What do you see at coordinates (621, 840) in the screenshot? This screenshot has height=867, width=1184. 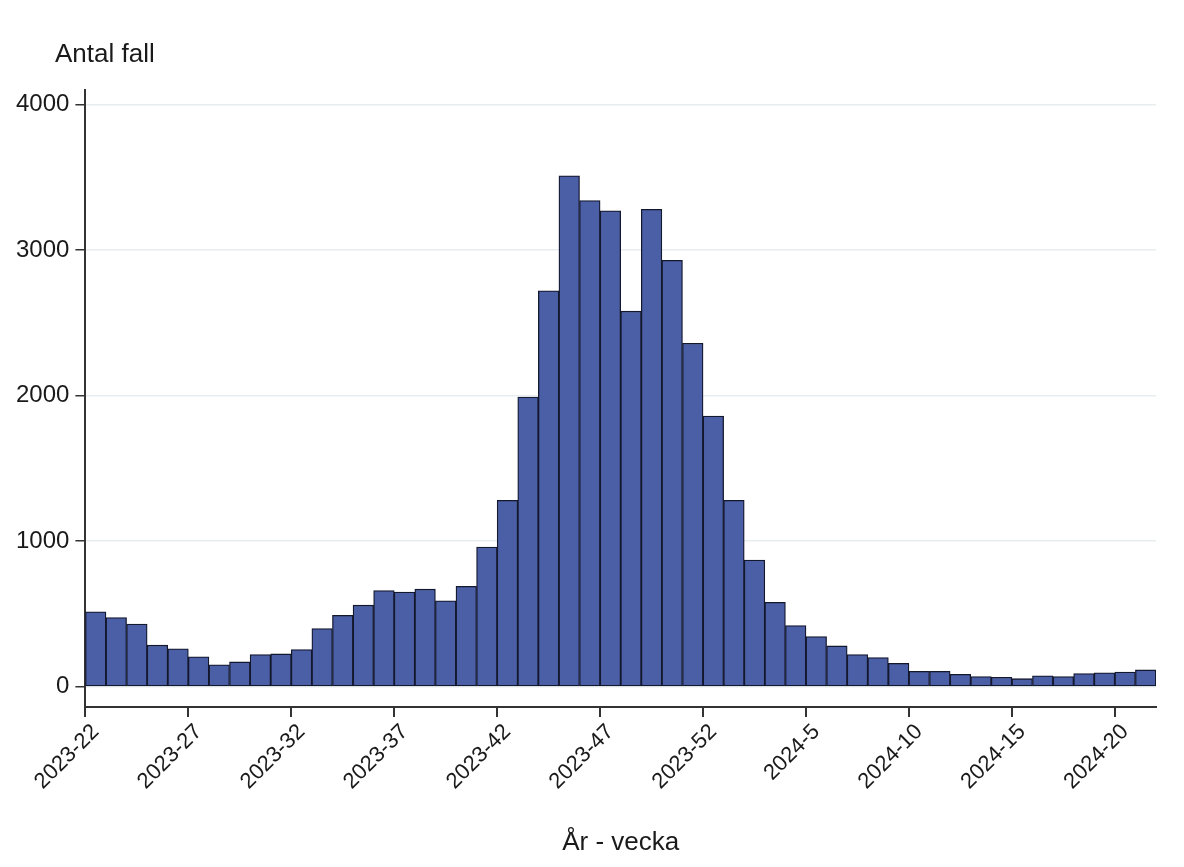 I see `x-axis-title: År - vecka` at bounding box center [621, 840].